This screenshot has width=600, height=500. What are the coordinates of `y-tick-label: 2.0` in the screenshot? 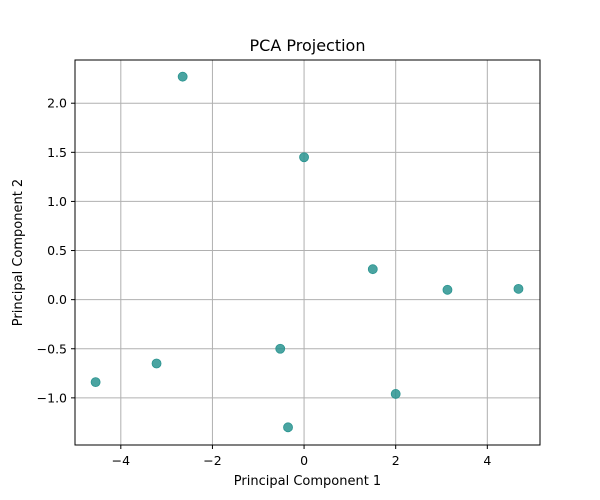 It's located at (57, 103).